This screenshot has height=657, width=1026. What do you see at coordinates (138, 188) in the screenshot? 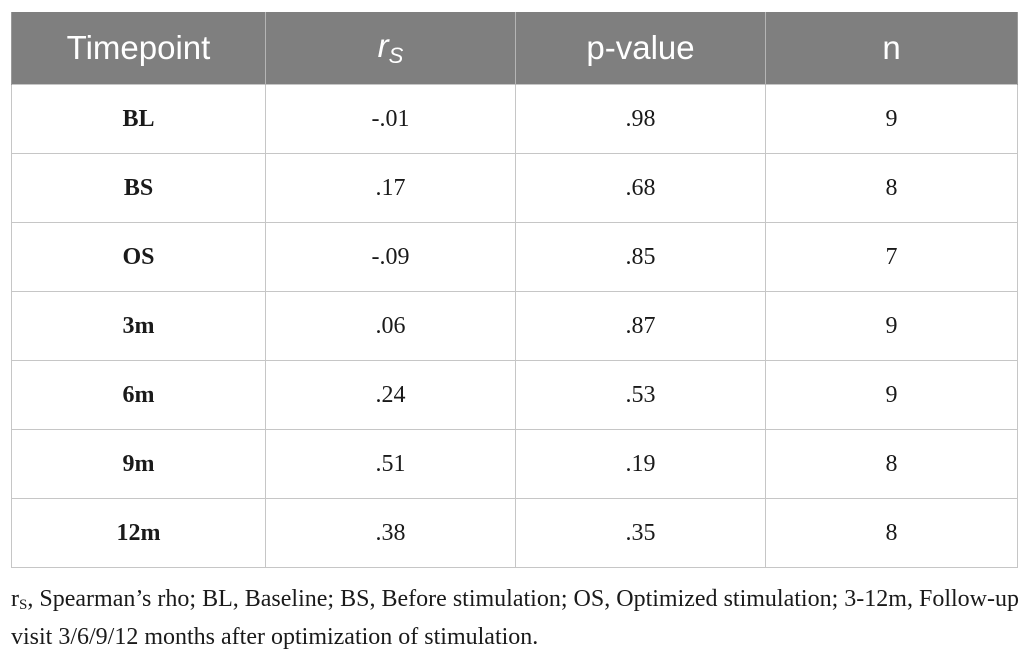
I see `cell-timepoint: BS` at bounding box center [138, 188].